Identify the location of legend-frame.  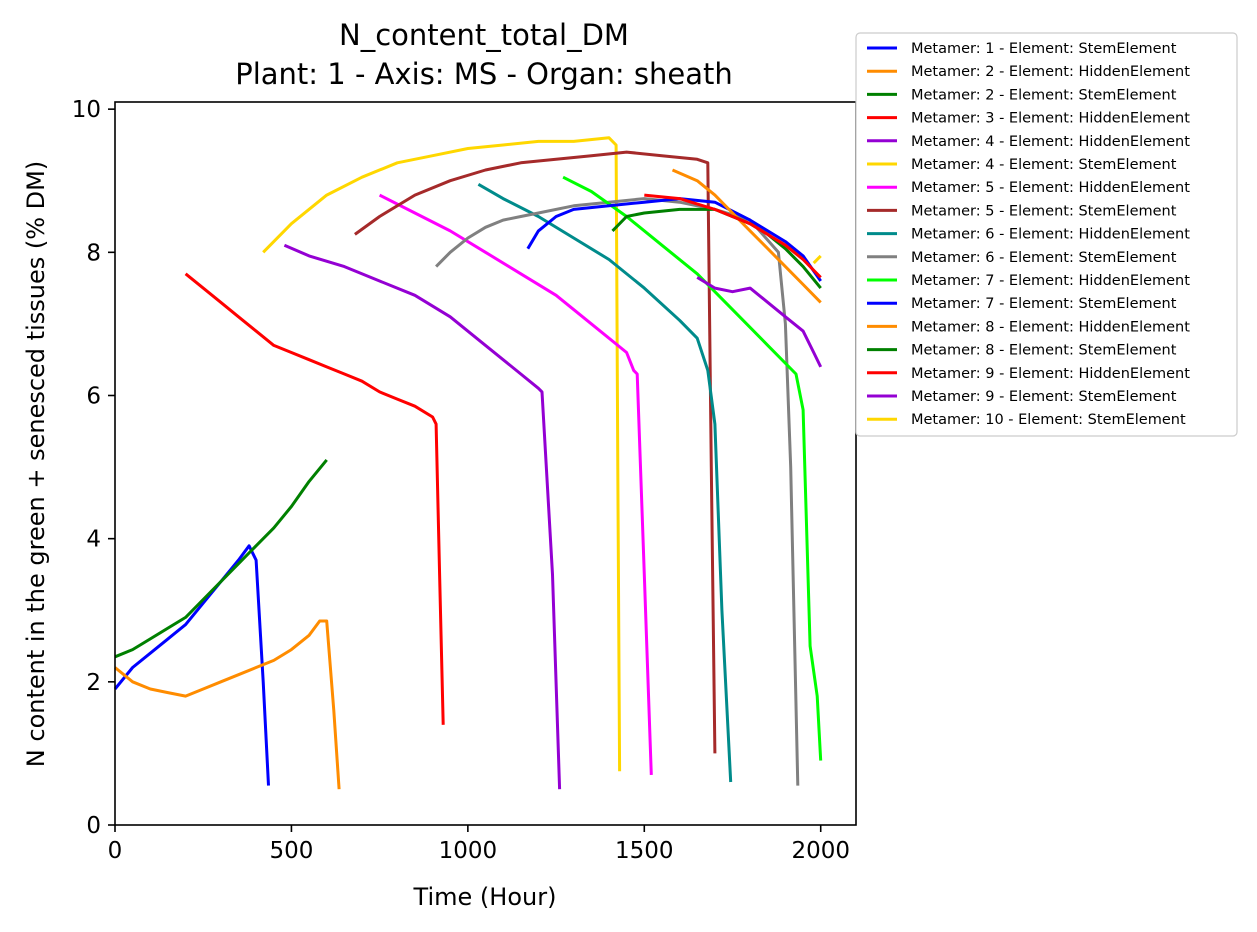
(1046, 234).